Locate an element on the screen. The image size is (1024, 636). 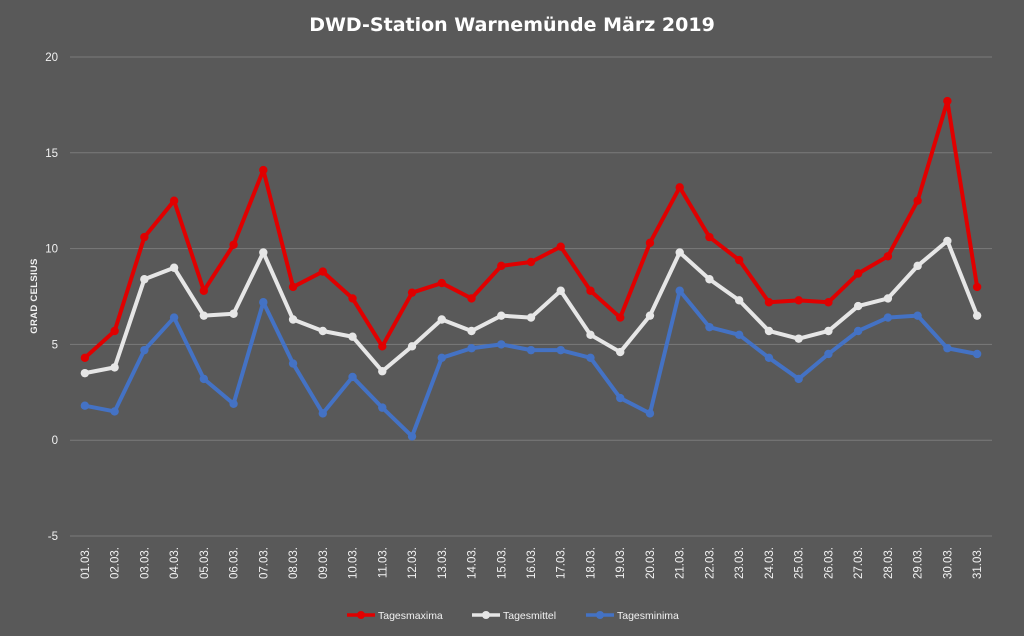
y-tick-label: 10 is located at coordinates (51, 250).